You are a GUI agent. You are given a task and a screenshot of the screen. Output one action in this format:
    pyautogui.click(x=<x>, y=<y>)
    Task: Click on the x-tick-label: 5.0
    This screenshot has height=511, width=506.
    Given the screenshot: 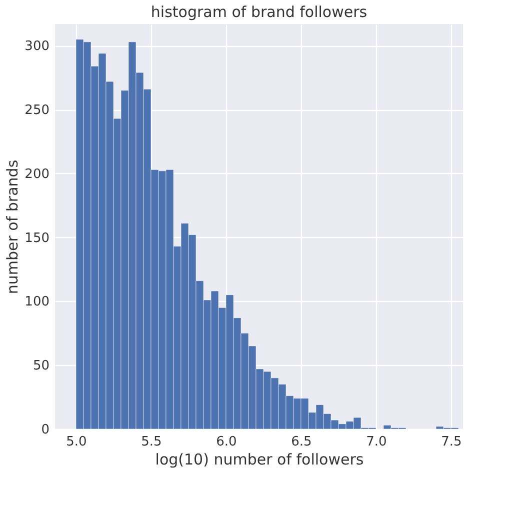 What is the action you would take?
    pyautogui.click(x=76, y=442)
    